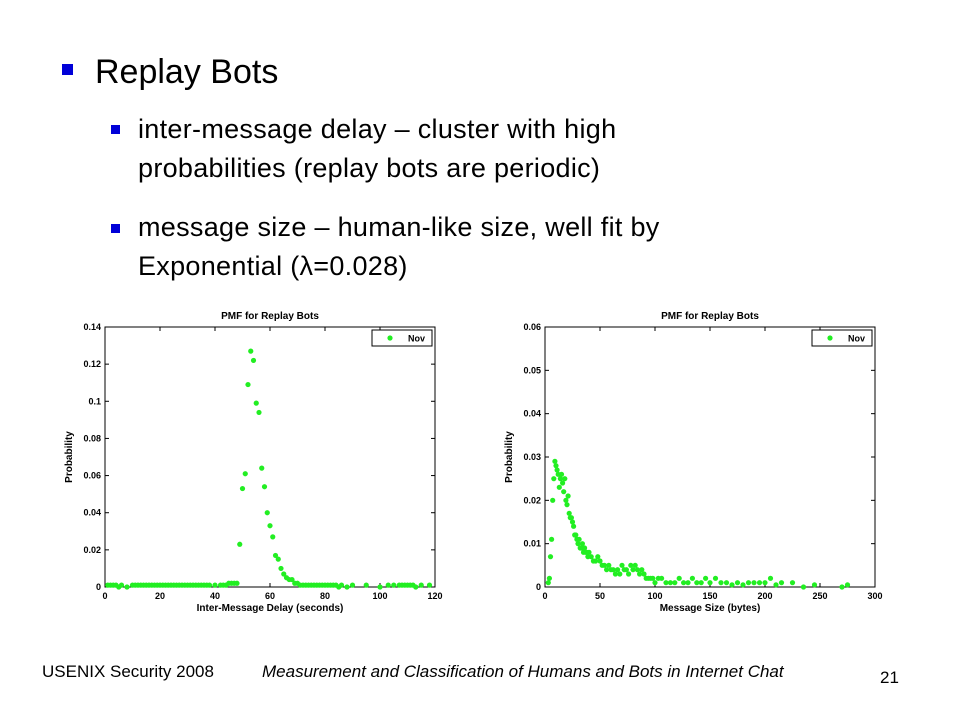 This screenshot has height=720, width=960. I want to click on x-tick-label: 50, so click(600, 596).